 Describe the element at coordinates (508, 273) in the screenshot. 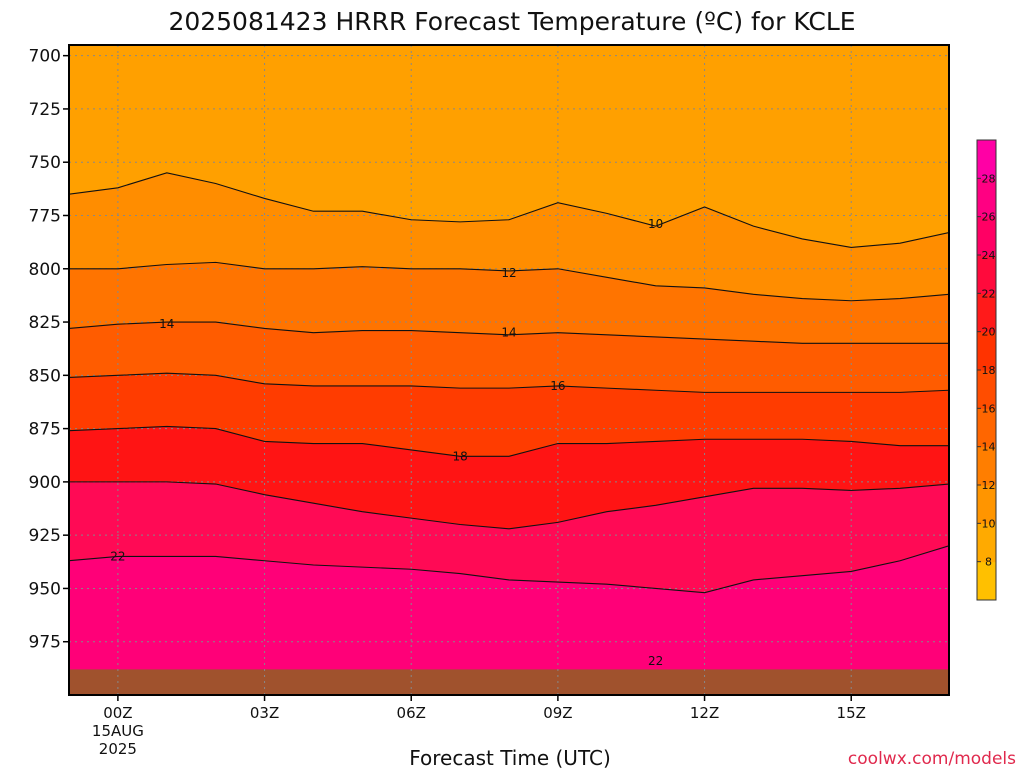

I see `contour-label-12: 12` at that location.